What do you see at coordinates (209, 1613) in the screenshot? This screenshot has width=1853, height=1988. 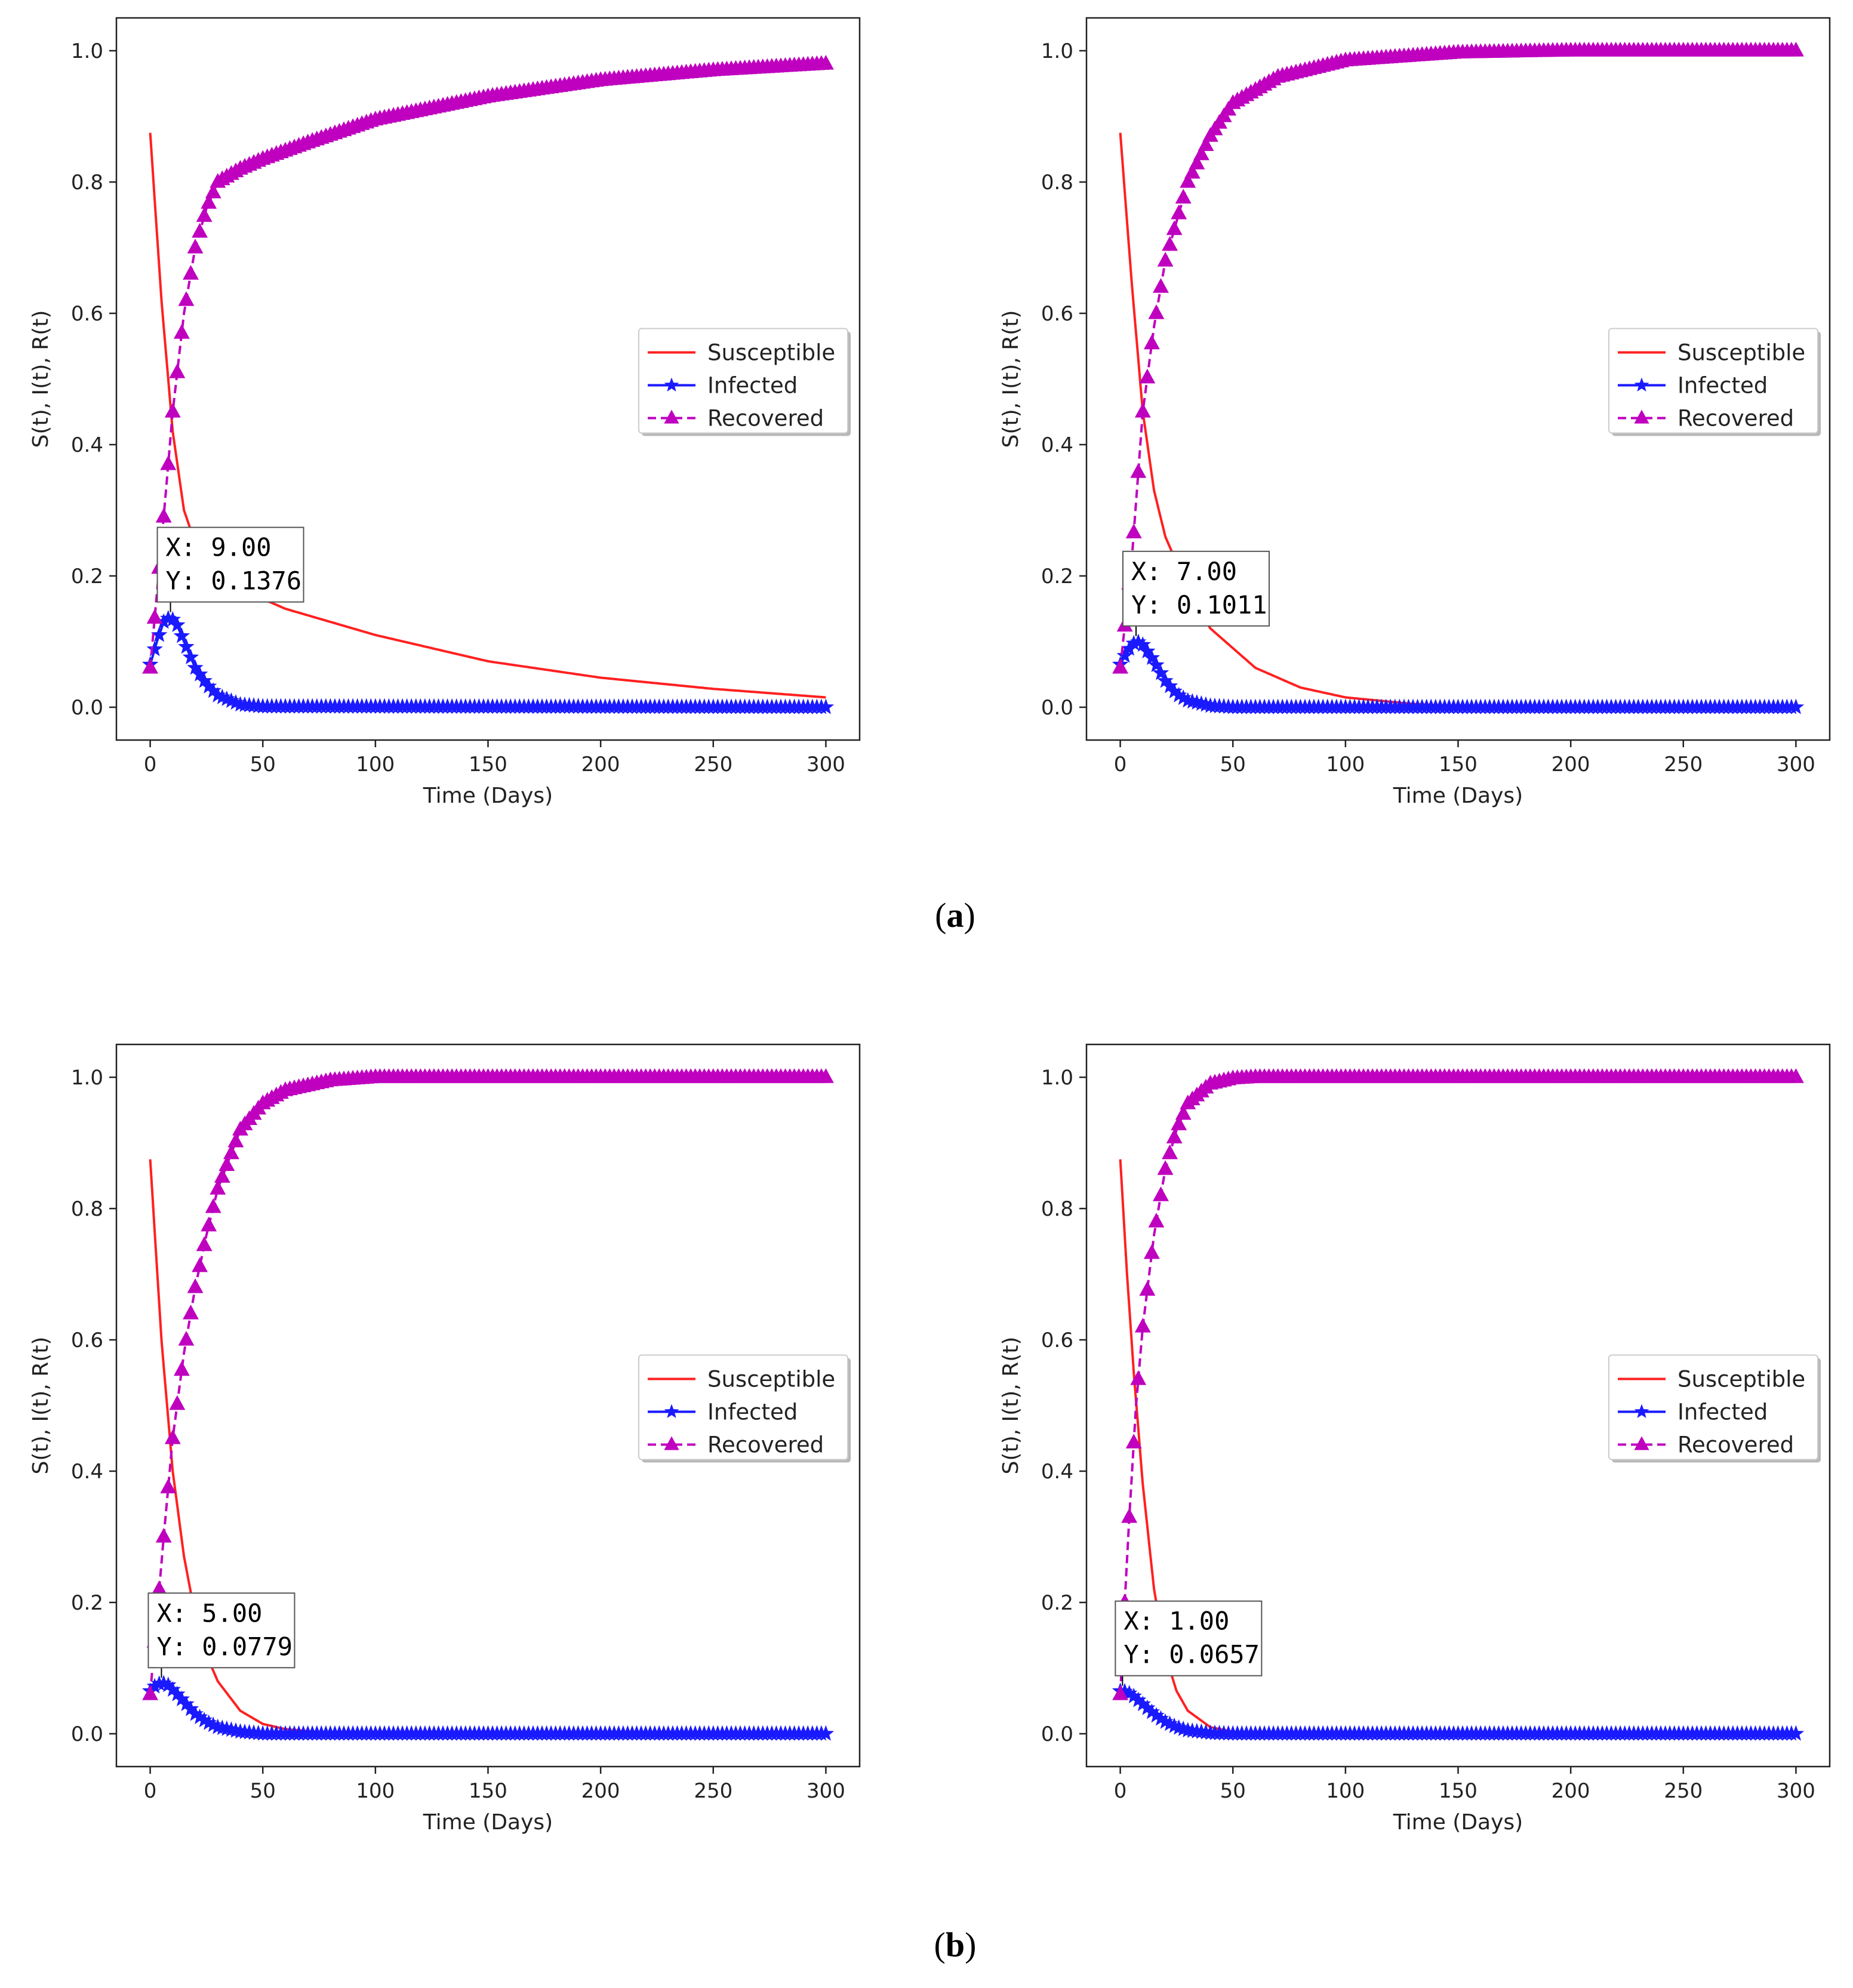 I see `datatip-x: X: 5.00` at bounding box center [209, 1613].